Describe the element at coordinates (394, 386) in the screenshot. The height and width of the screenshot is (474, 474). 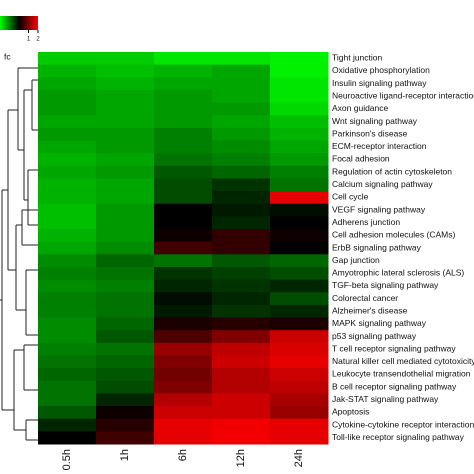
I see `row-label: B cell receptor signaling pathway` at that location.